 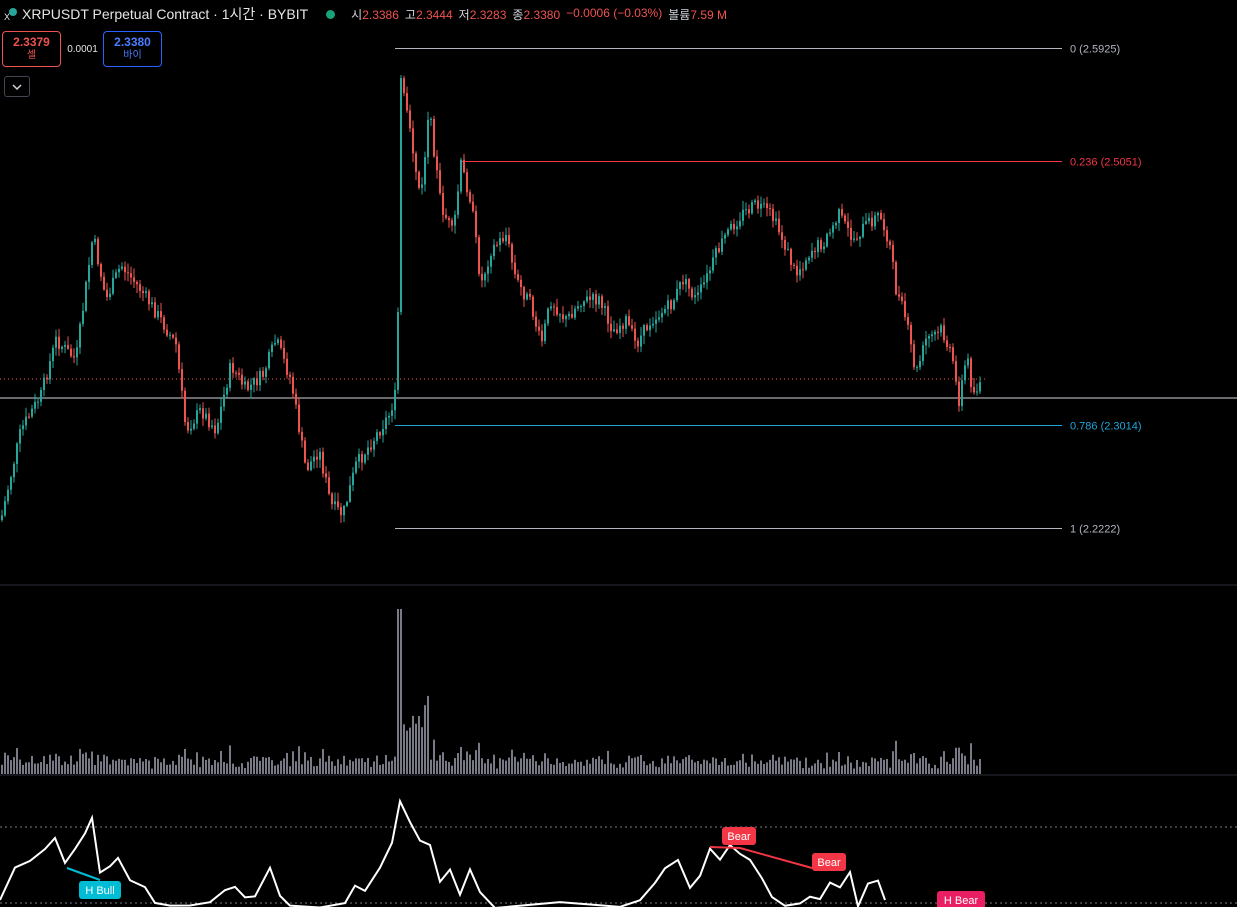 What do you see at coordinates (11, 14) in the screenshot?
I see `symbol-icon: X` at bounding box center [11, 14].